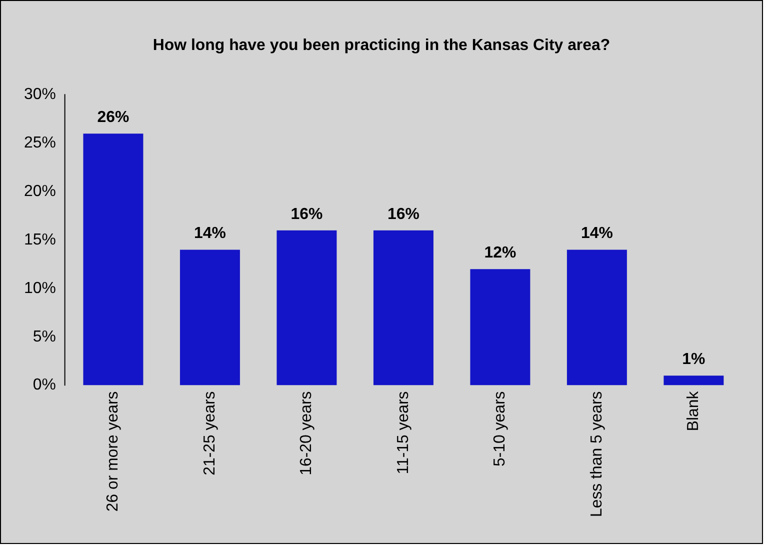 The width and height of the screenshot is (765, 546). Describe the element at coordinates (500, 429) in the screenshot. I see `x-tick-label: 5-10 years` at that location.